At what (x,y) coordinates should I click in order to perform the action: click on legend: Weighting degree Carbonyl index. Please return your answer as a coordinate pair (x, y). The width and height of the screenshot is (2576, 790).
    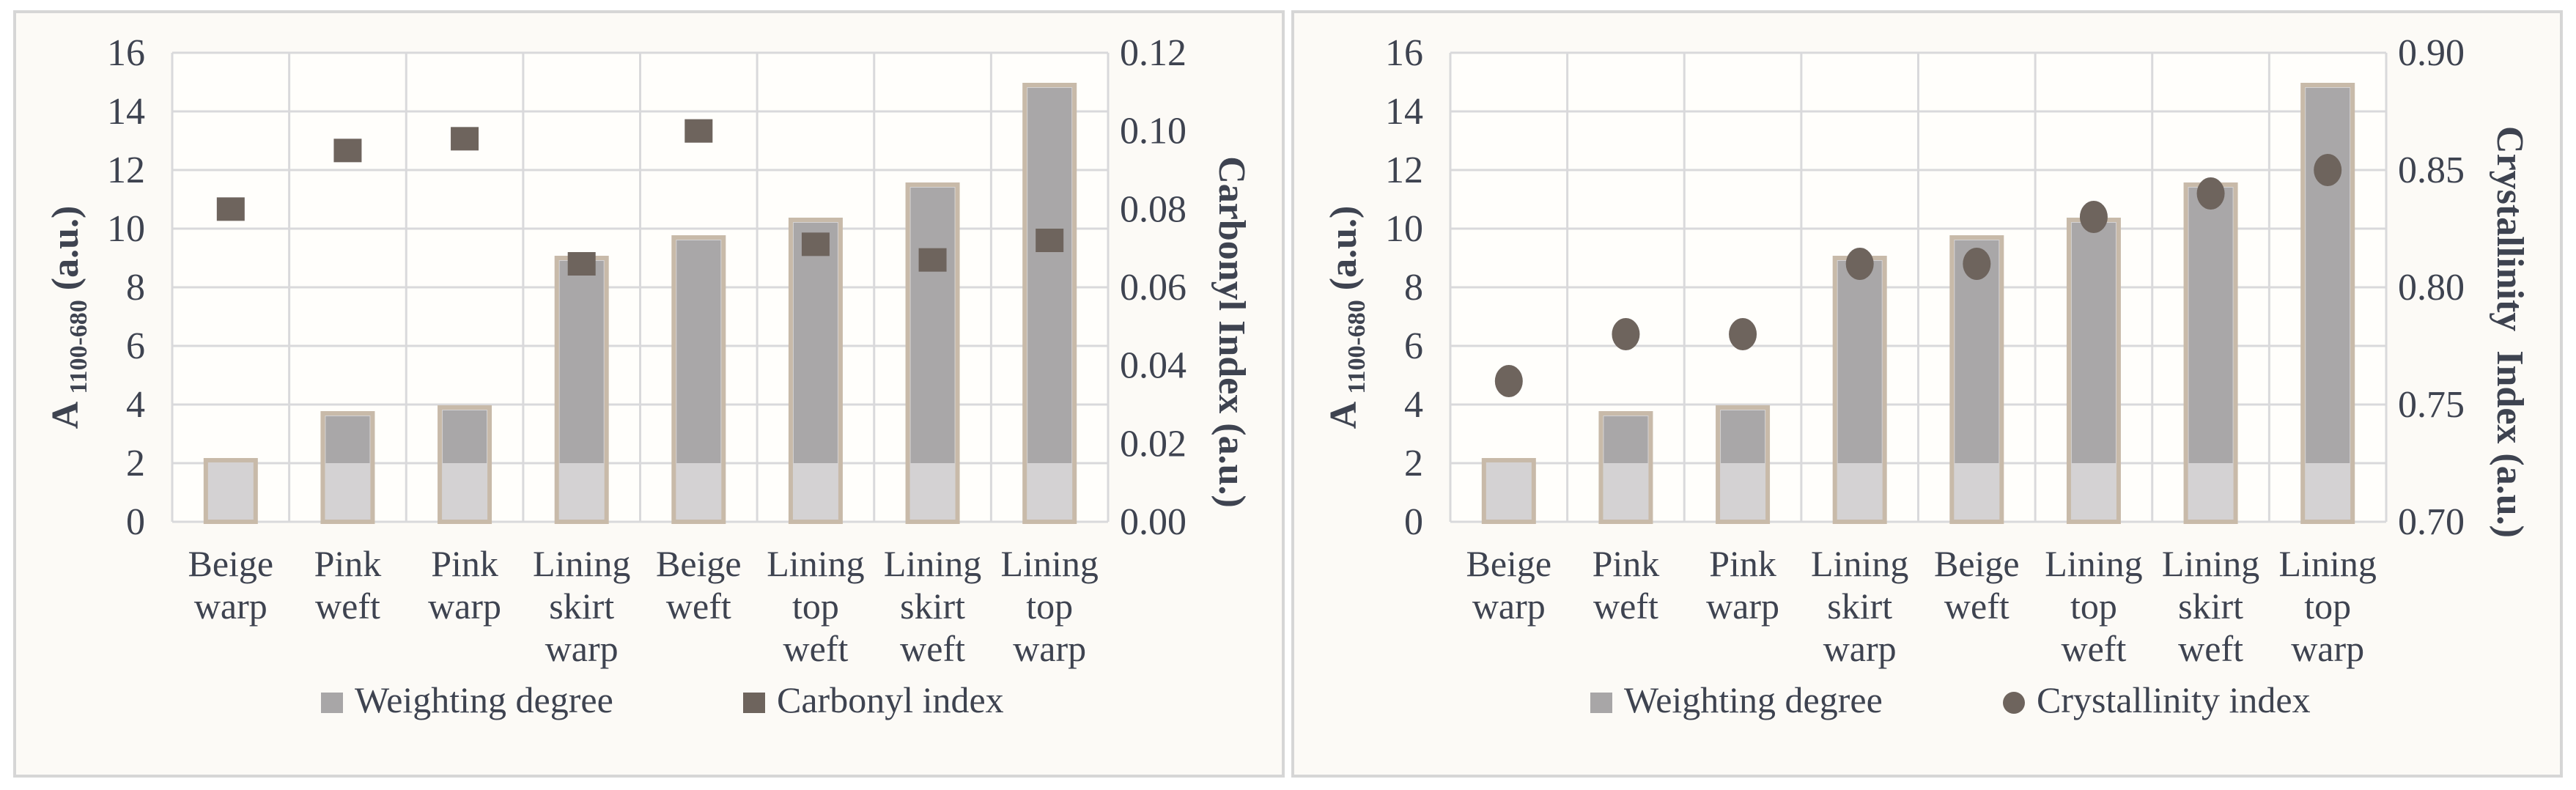
    Looking at the image, I should click on (662, 699).